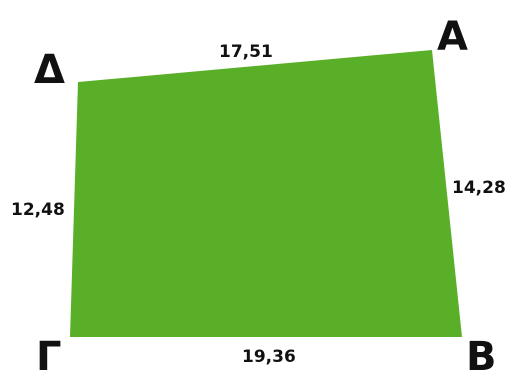  I want to click on vertex-label-alpha: Α, so click(452, 37).